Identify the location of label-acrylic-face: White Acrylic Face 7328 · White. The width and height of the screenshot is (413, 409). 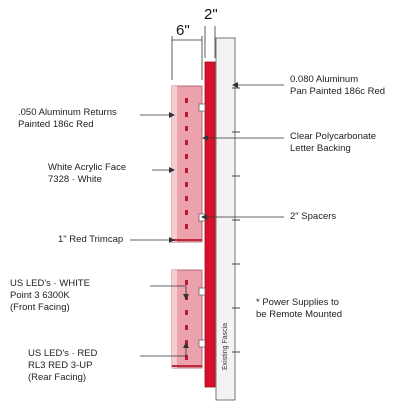
(87, 173).